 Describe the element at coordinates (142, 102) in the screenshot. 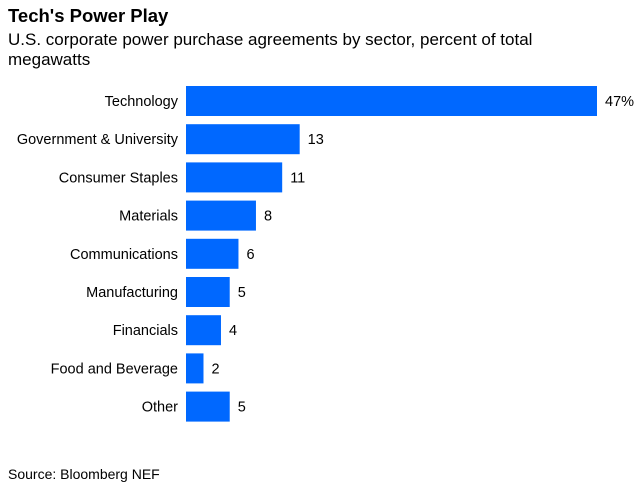

I see `category-label: Technology` at that location.